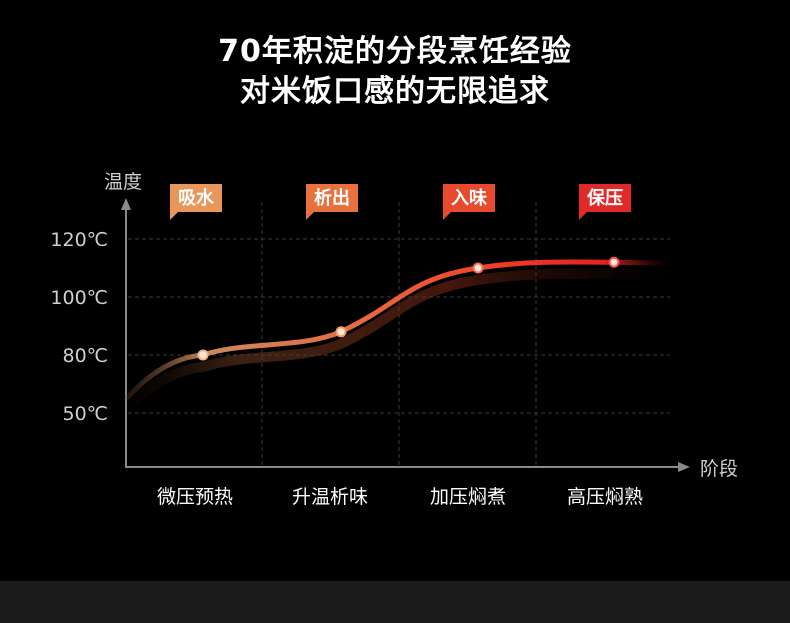  What do you see at coordinates (719, 469) in the screenshot?
I see `x-axis-title: 阶段` at bounding box center [719, 469].